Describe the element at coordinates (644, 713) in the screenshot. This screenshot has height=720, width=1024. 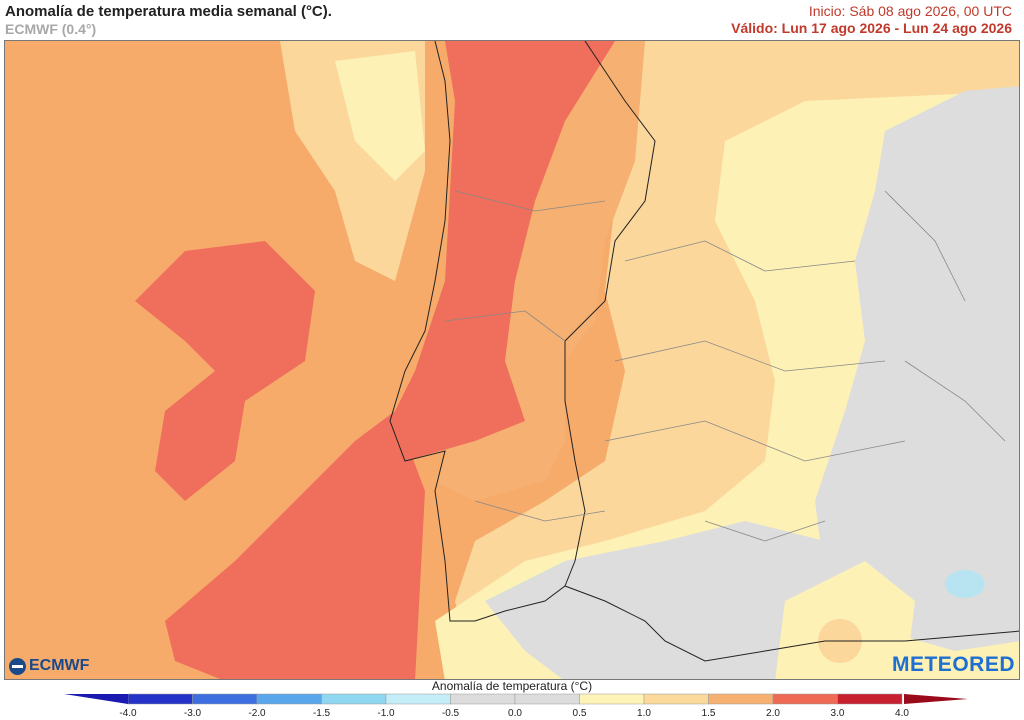
I see `colorbar-tick-label: 1.0` at that location.